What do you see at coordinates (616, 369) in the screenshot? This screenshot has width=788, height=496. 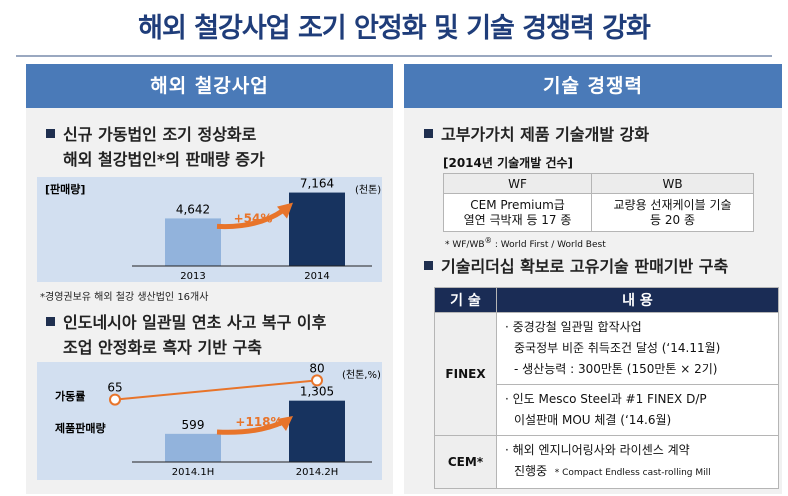 I see `finex-item-1-line3: - 생산능력 : 300만톤 (150만톤 × 2기)` at bounding box center [616, 369].